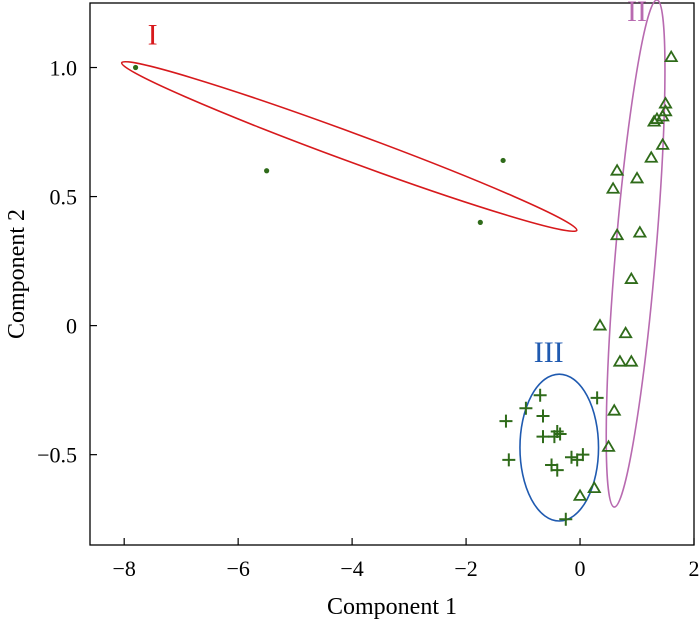  I want to click on x-tick-label: −4, so click(351, 568).